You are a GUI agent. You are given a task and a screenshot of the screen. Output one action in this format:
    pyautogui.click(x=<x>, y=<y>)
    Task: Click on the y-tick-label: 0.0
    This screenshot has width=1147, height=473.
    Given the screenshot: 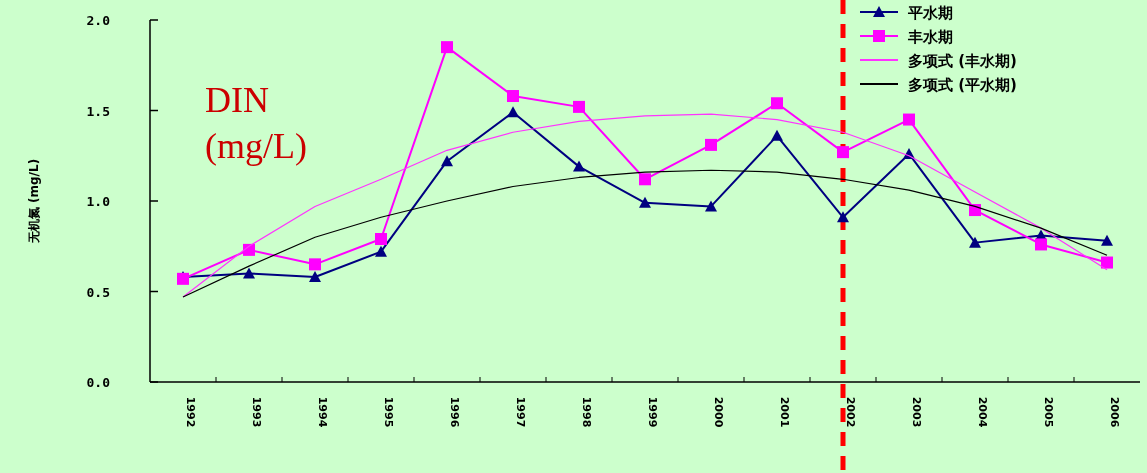 What is the action you would take?
    pyautogui.click(x=98, y=382)
    